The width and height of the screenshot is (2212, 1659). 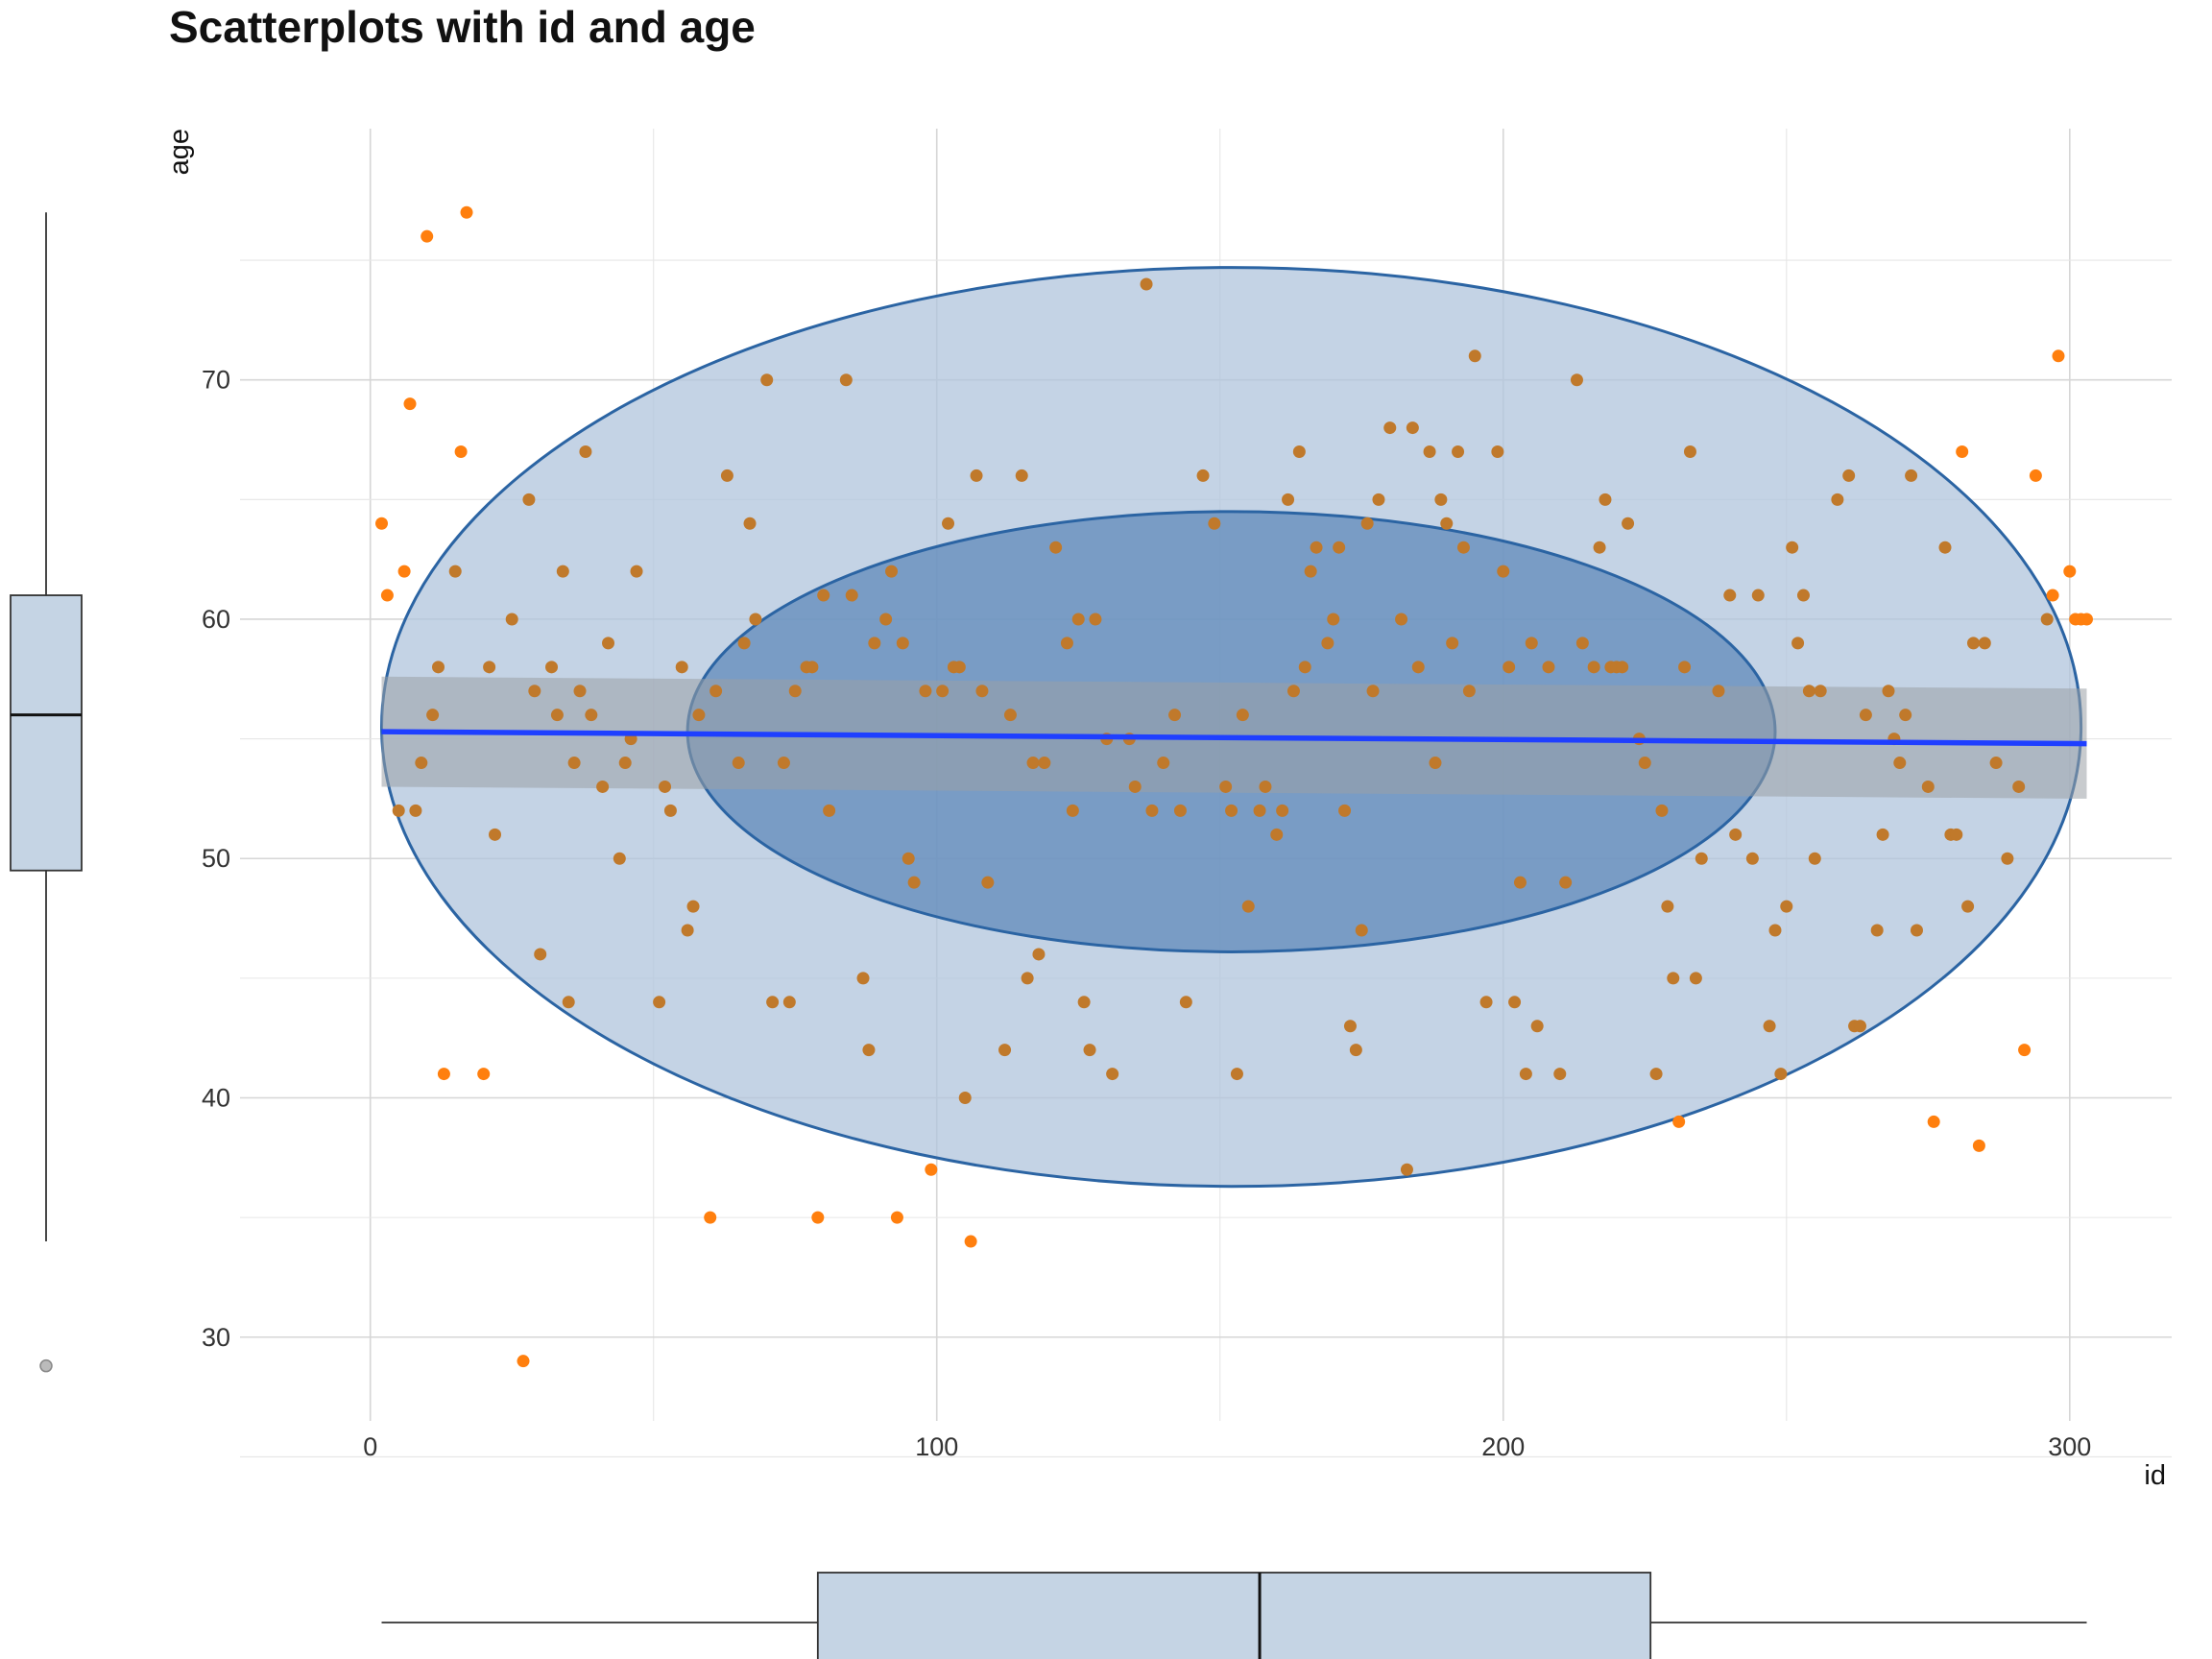 I want to click on age-boxplot-box, so click(x=47, y=733).